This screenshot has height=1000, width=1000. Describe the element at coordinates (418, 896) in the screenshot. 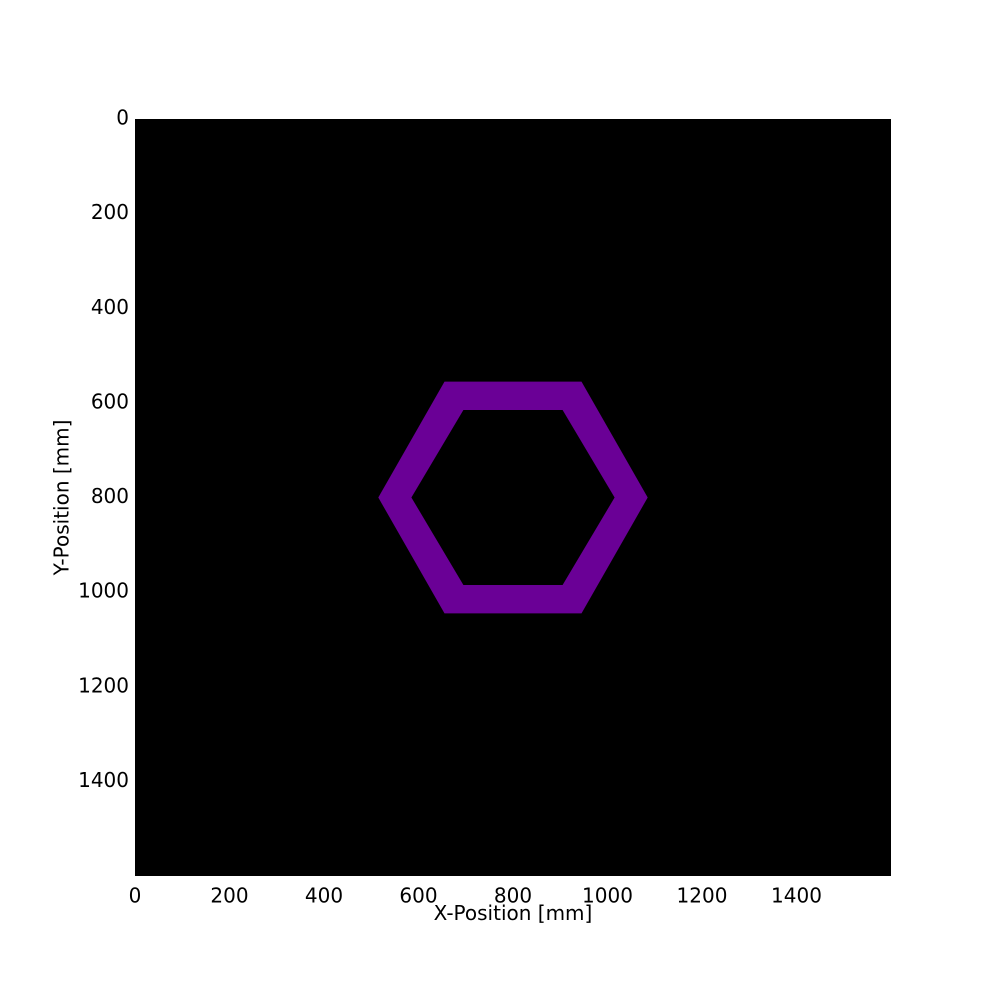

I see `x-tick-label: 600` at that location.